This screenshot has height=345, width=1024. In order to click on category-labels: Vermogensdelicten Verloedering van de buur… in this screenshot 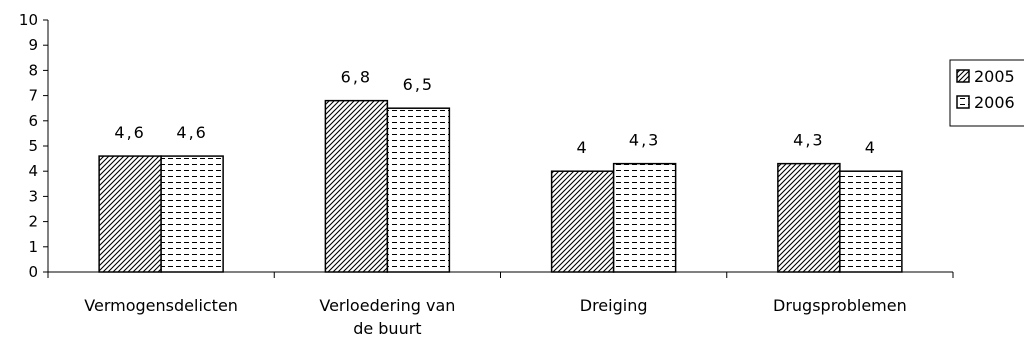, I will do `click(495, 317)`.